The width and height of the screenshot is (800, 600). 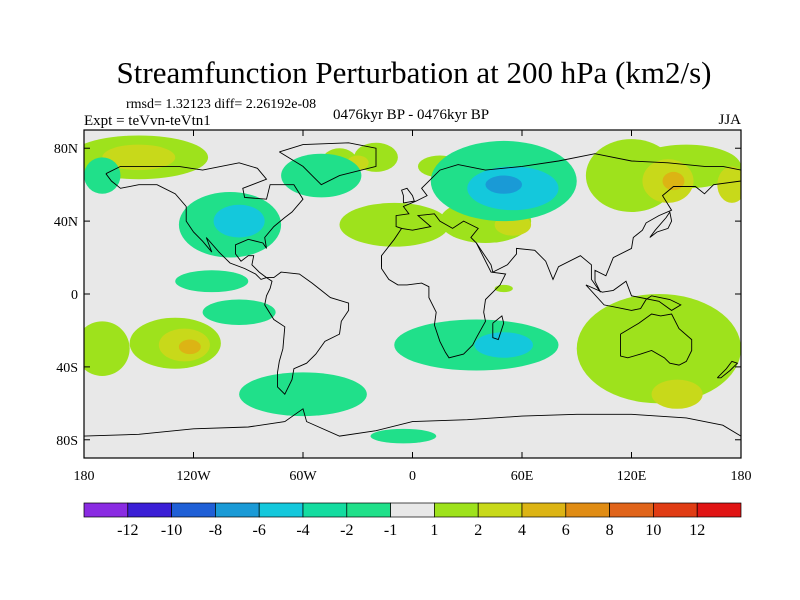 What do you see at coordinates (561, 223) in the screenshot?
I see `coastline-africa-eurasia` at bounding box center [561, 223].